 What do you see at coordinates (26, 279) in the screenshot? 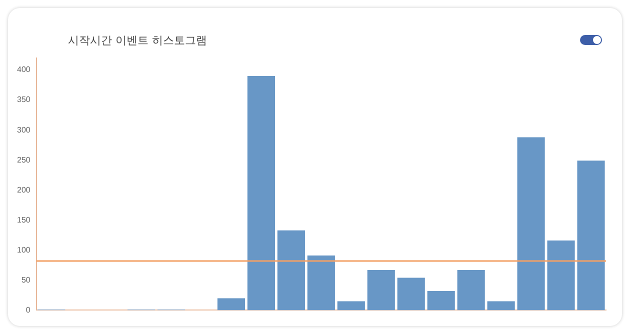
I see `y-tick-label: 50` at bounding box center [26, 279].